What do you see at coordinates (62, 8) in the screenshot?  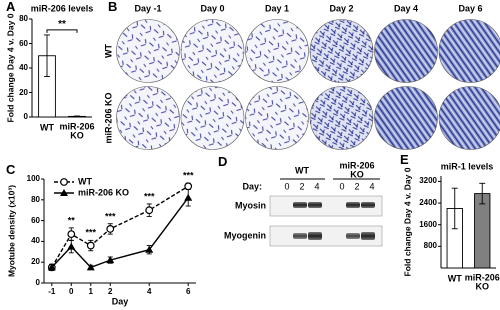 I see `chart-title: miR-206 levels` at bounding box center [62, 8].